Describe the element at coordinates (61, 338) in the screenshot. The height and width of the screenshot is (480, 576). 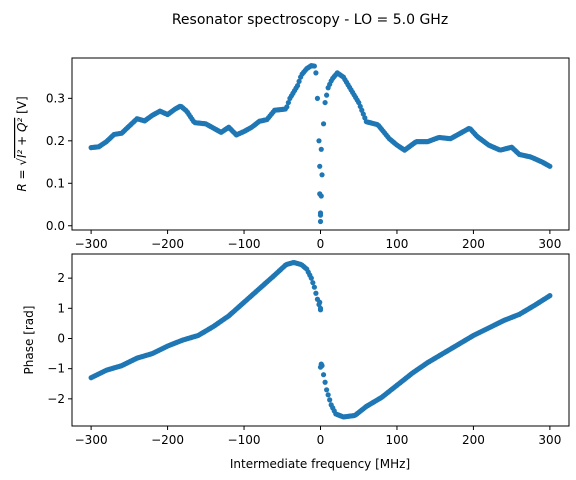
I see `y-tick-label: 0` at that location.